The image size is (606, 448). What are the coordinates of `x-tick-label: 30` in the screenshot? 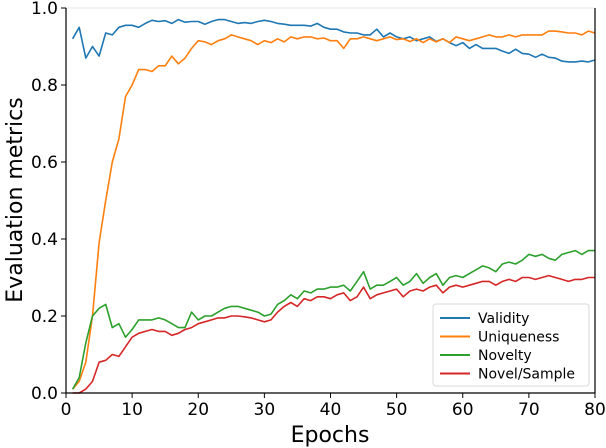 It's located at (265, 410).